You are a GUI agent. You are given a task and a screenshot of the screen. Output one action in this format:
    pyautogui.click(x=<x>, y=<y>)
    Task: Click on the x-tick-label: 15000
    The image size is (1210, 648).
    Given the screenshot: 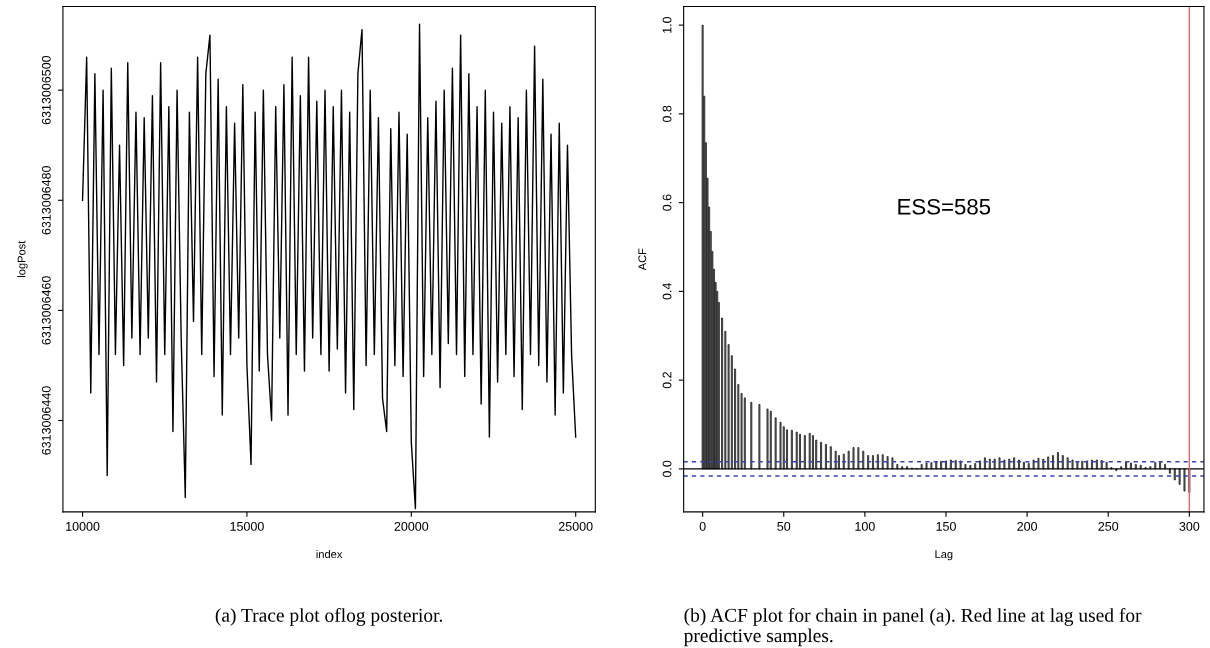 What is the action you would take?
    pyautogui.click(x=247, y=526)
    